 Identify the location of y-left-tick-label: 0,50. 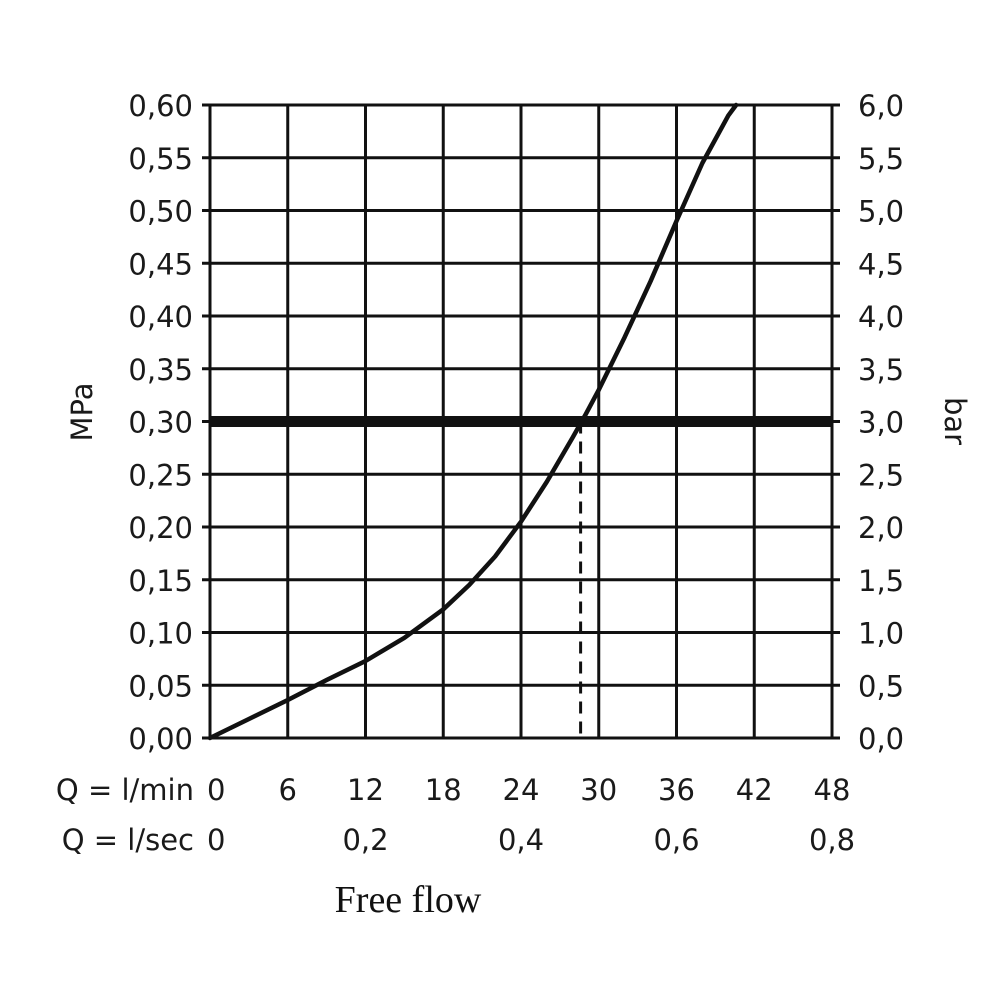
(160, 212).